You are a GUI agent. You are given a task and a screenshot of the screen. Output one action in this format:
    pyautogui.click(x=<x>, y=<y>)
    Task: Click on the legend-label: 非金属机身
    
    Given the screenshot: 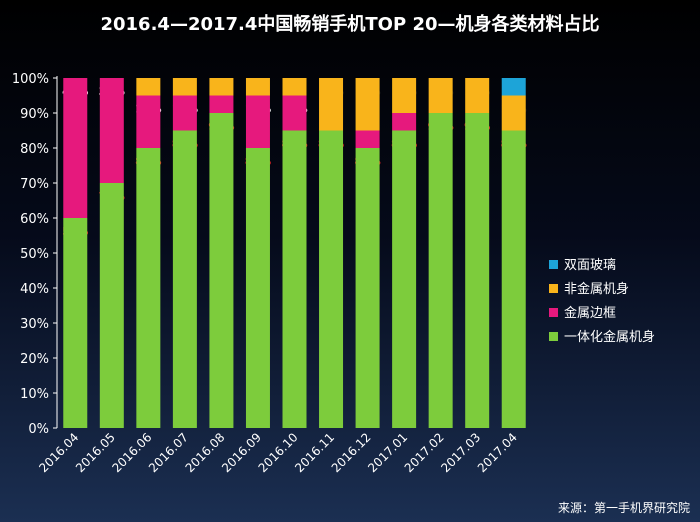 What is the action you would take?
    pyautogui.click(x=596, y=289)
    